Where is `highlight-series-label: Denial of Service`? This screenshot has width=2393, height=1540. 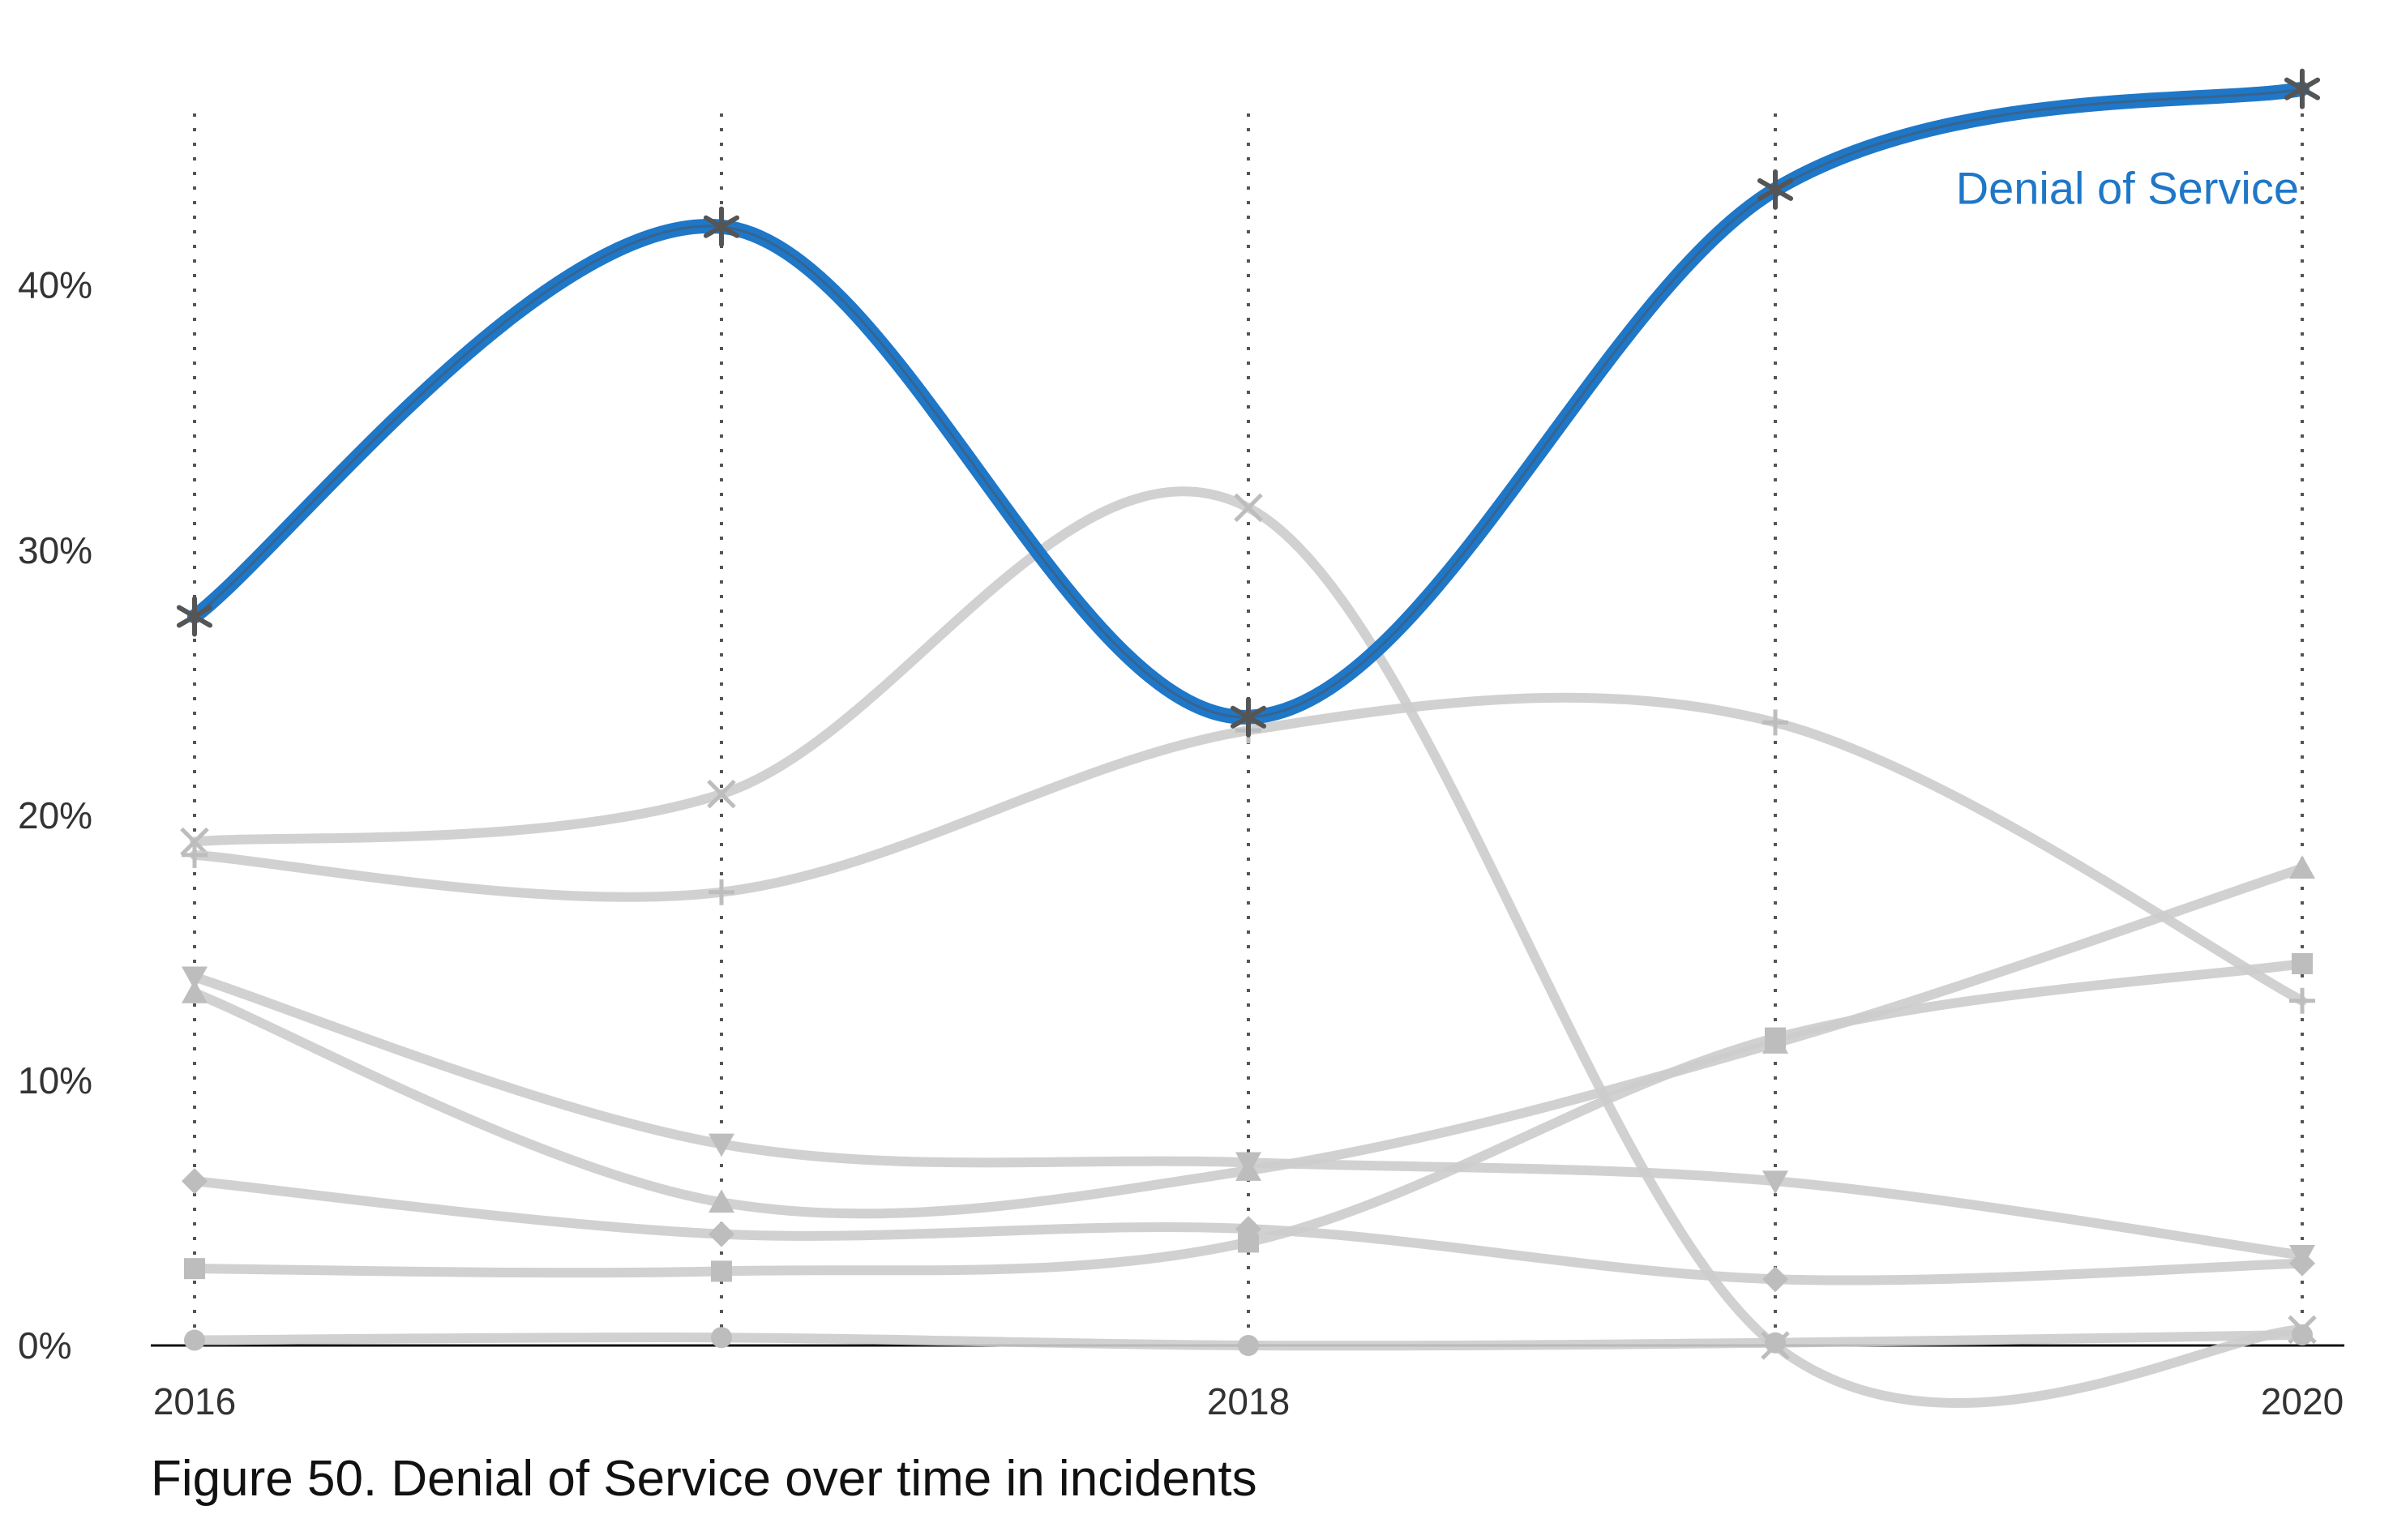
highlight-series-label: Denial of Service is located at coordinates (2127, 188).